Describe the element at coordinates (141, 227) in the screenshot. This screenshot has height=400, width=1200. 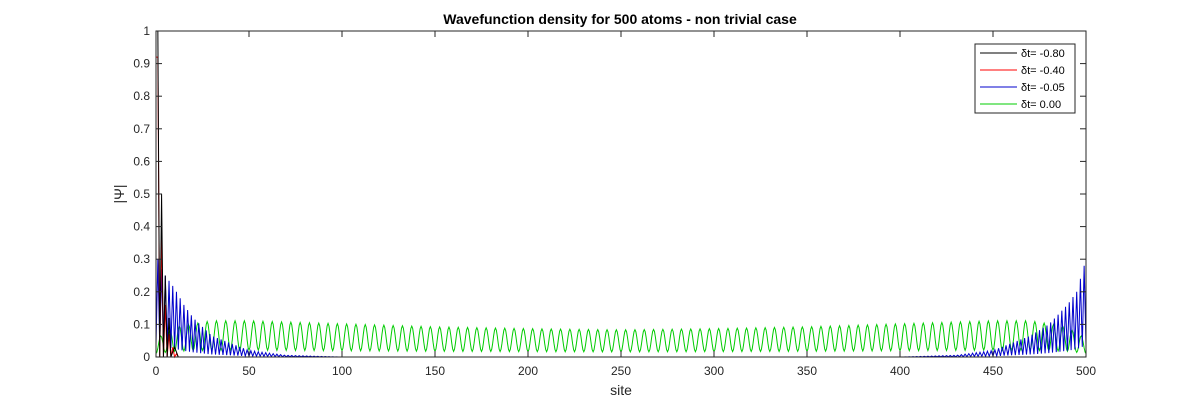
I see `y-tick-label-4: 0.4` at that location.